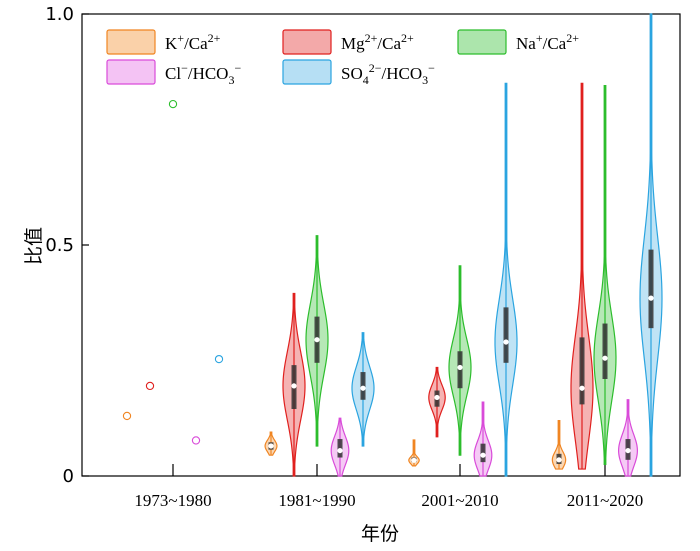 The image size is (700, 551). I want to click on legend-label-part: Na, so click(526, 43).